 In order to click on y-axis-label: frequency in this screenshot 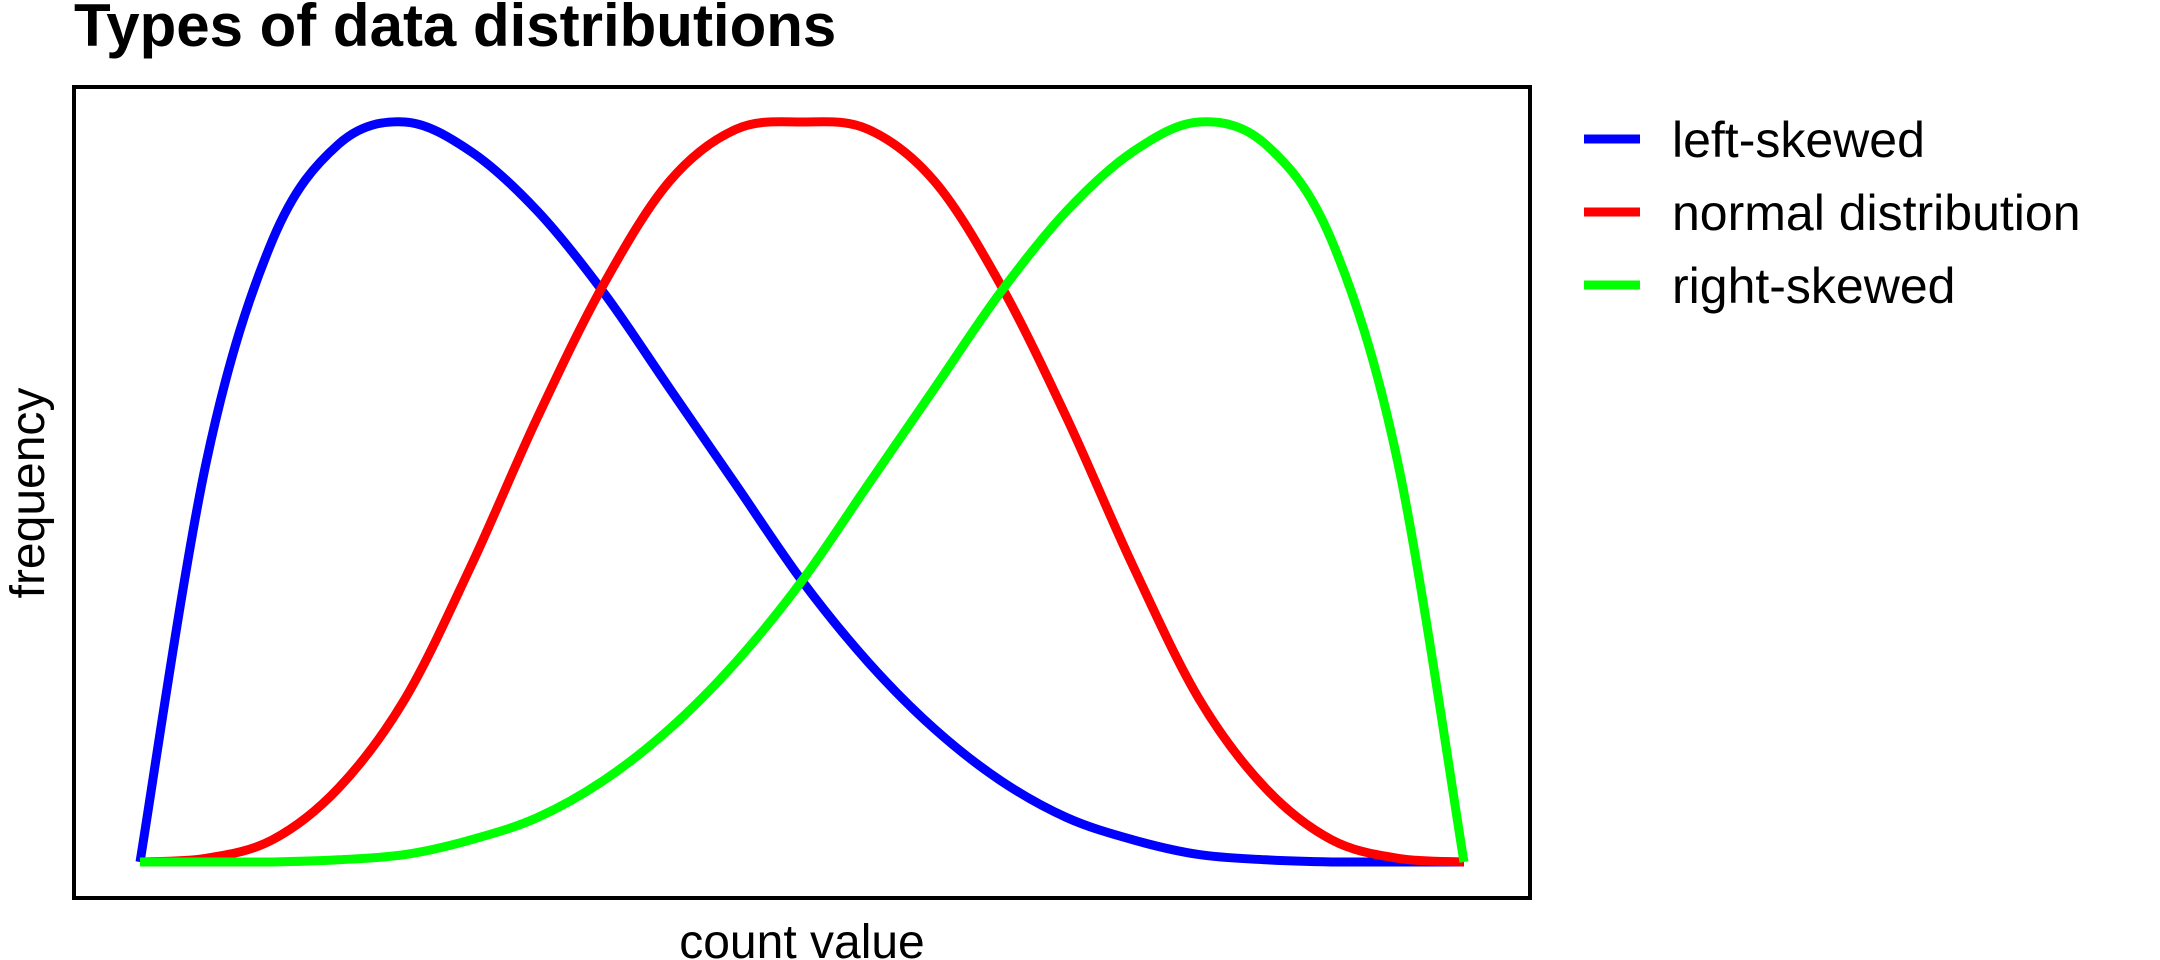, I will do `click(28, 493)`.